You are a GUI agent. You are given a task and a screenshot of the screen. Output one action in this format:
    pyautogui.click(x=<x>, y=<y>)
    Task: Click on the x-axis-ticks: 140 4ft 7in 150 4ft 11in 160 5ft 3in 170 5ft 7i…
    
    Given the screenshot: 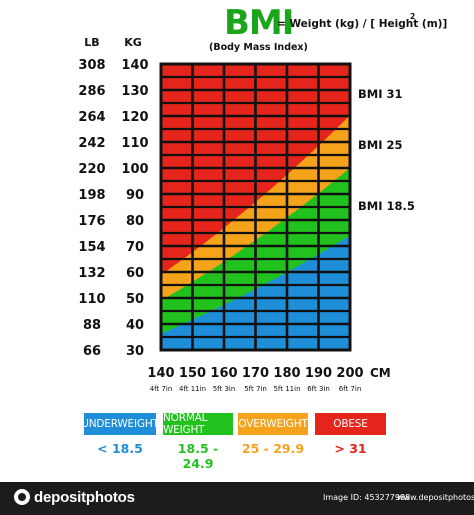 What is the action you would take?
    pyautogui.click(x=255, y=379)
    